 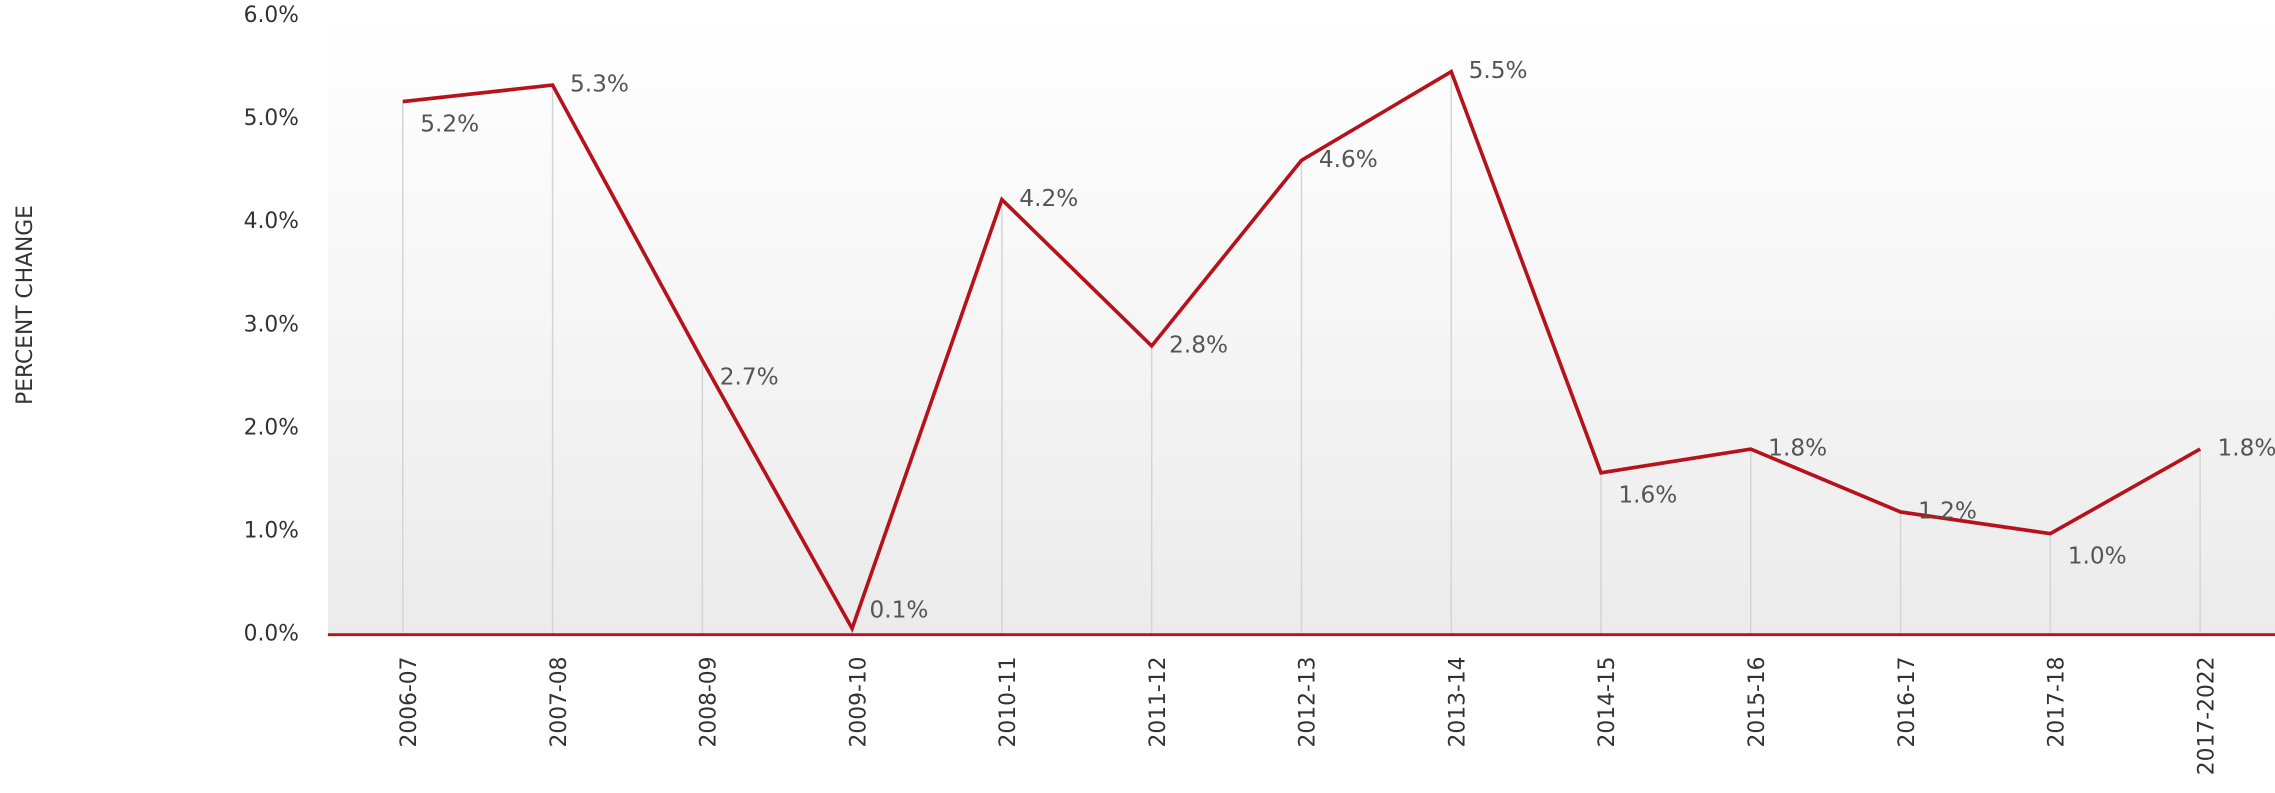 I want to click on x-tick-label: 2009-10, so click(x=858, y=701).